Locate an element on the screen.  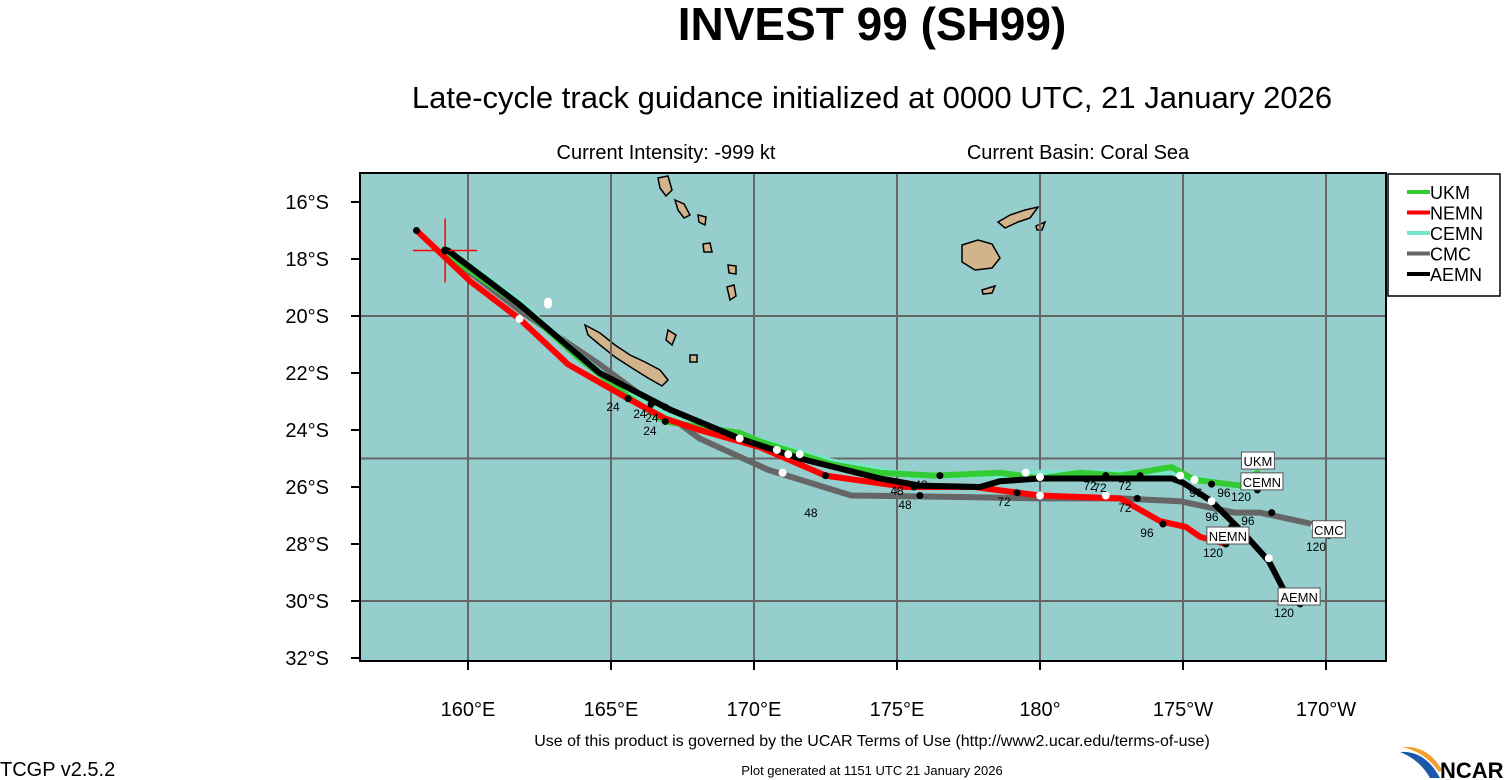
new-caledonia is located at coordinates (626, 355).